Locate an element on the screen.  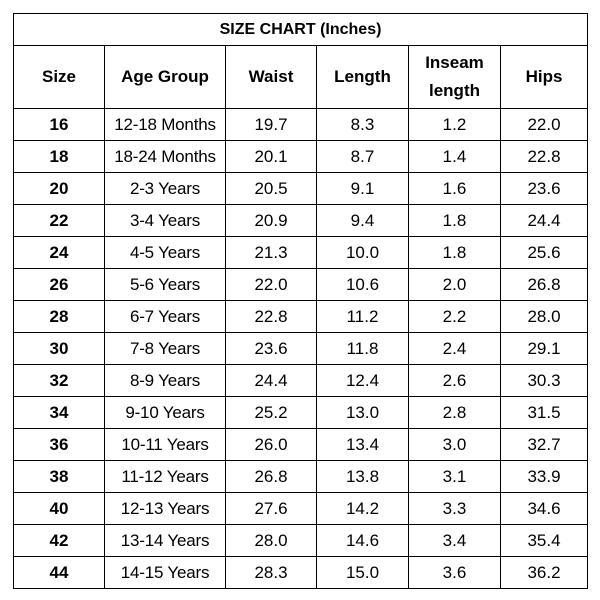
cell-size: 42 is located at coordinates (59, 540).